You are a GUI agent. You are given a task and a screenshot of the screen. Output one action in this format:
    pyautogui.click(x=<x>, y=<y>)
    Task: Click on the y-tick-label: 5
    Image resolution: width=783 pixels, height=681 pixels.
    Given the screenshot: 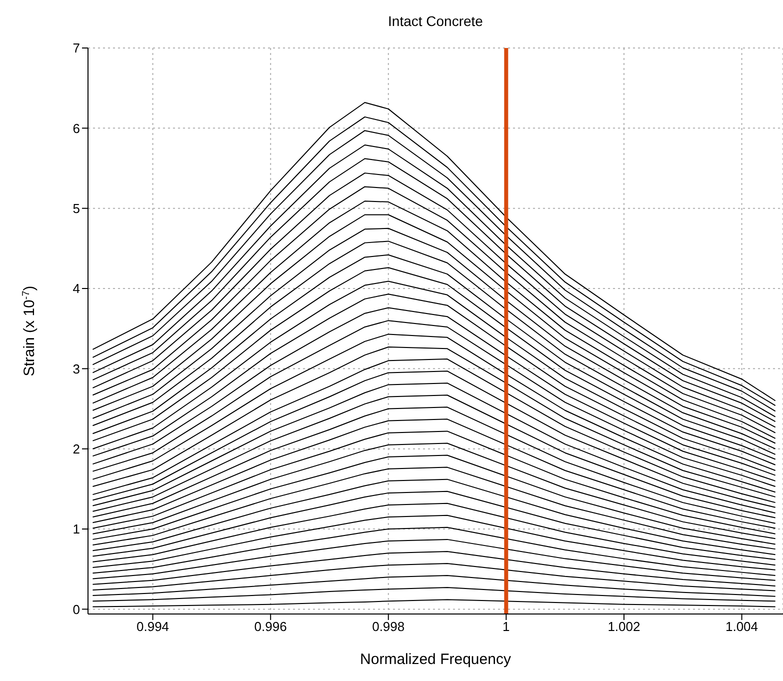 What is the action you would take?
    pyautogui.click(x=76, y=208)
    